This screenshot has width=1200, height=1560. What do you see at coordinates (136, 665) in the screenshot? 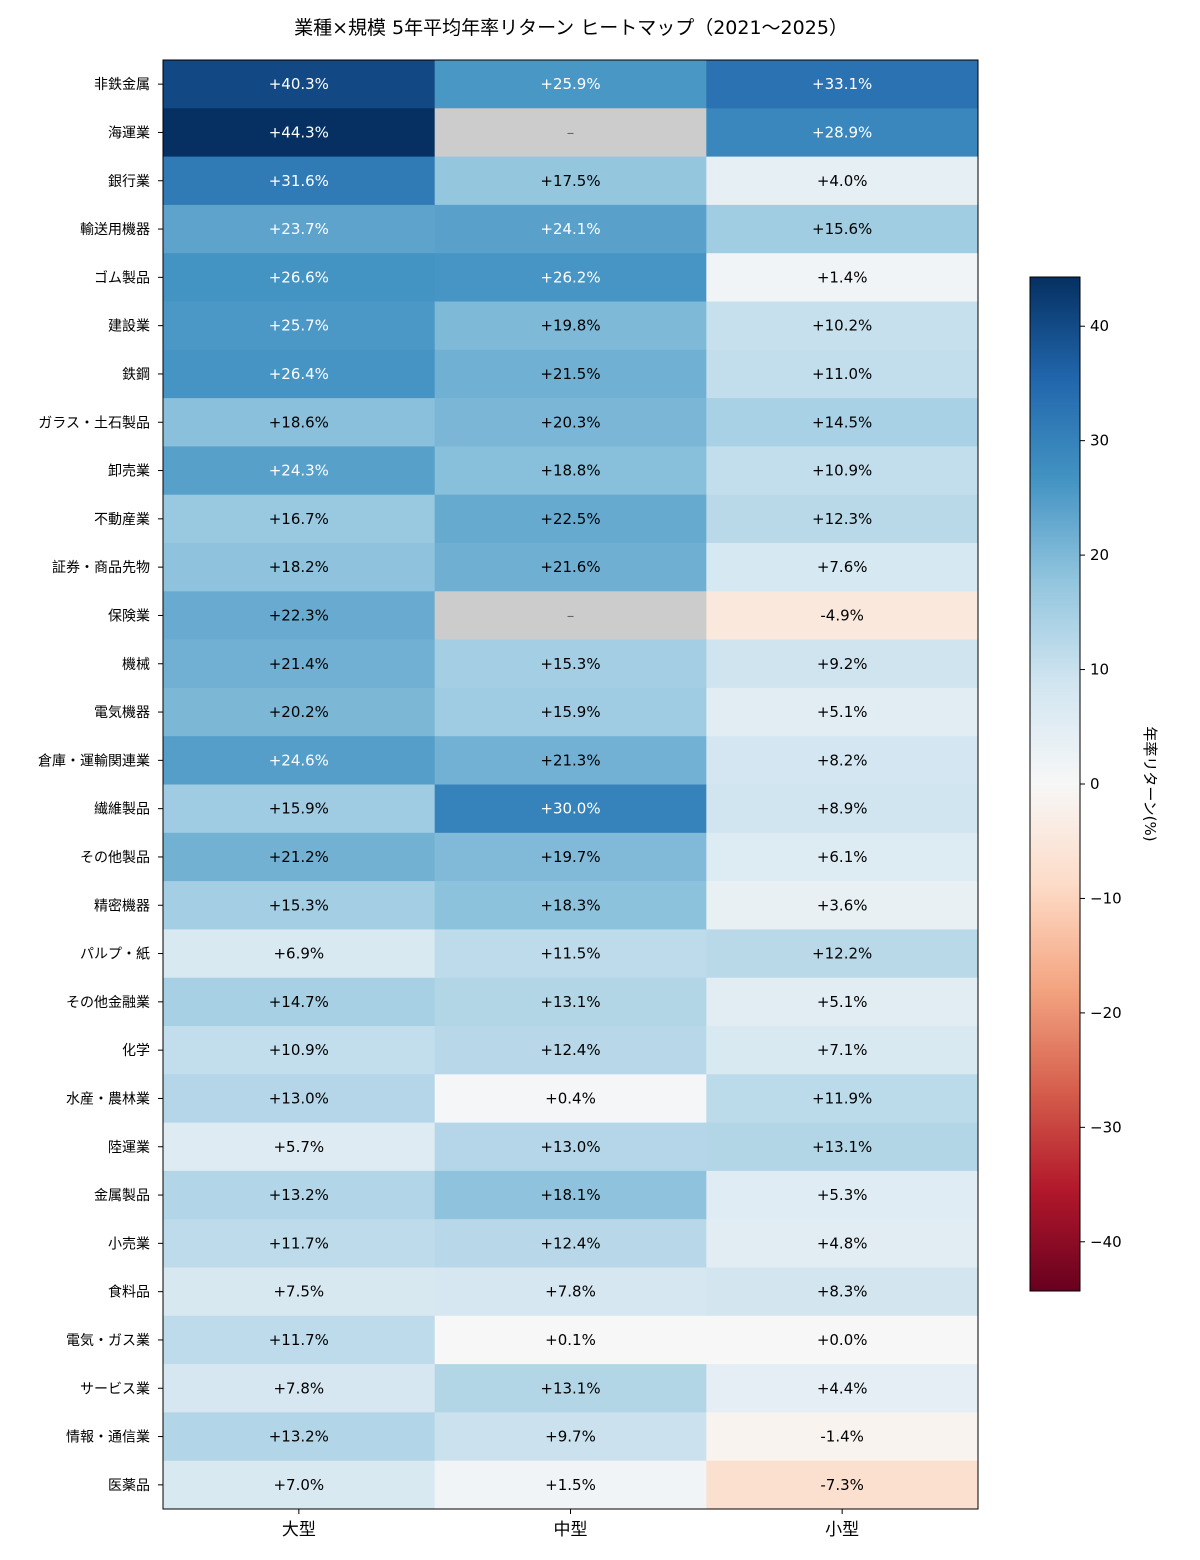
I see `row-tick-label: 機械` at bounding box center [136, 665].